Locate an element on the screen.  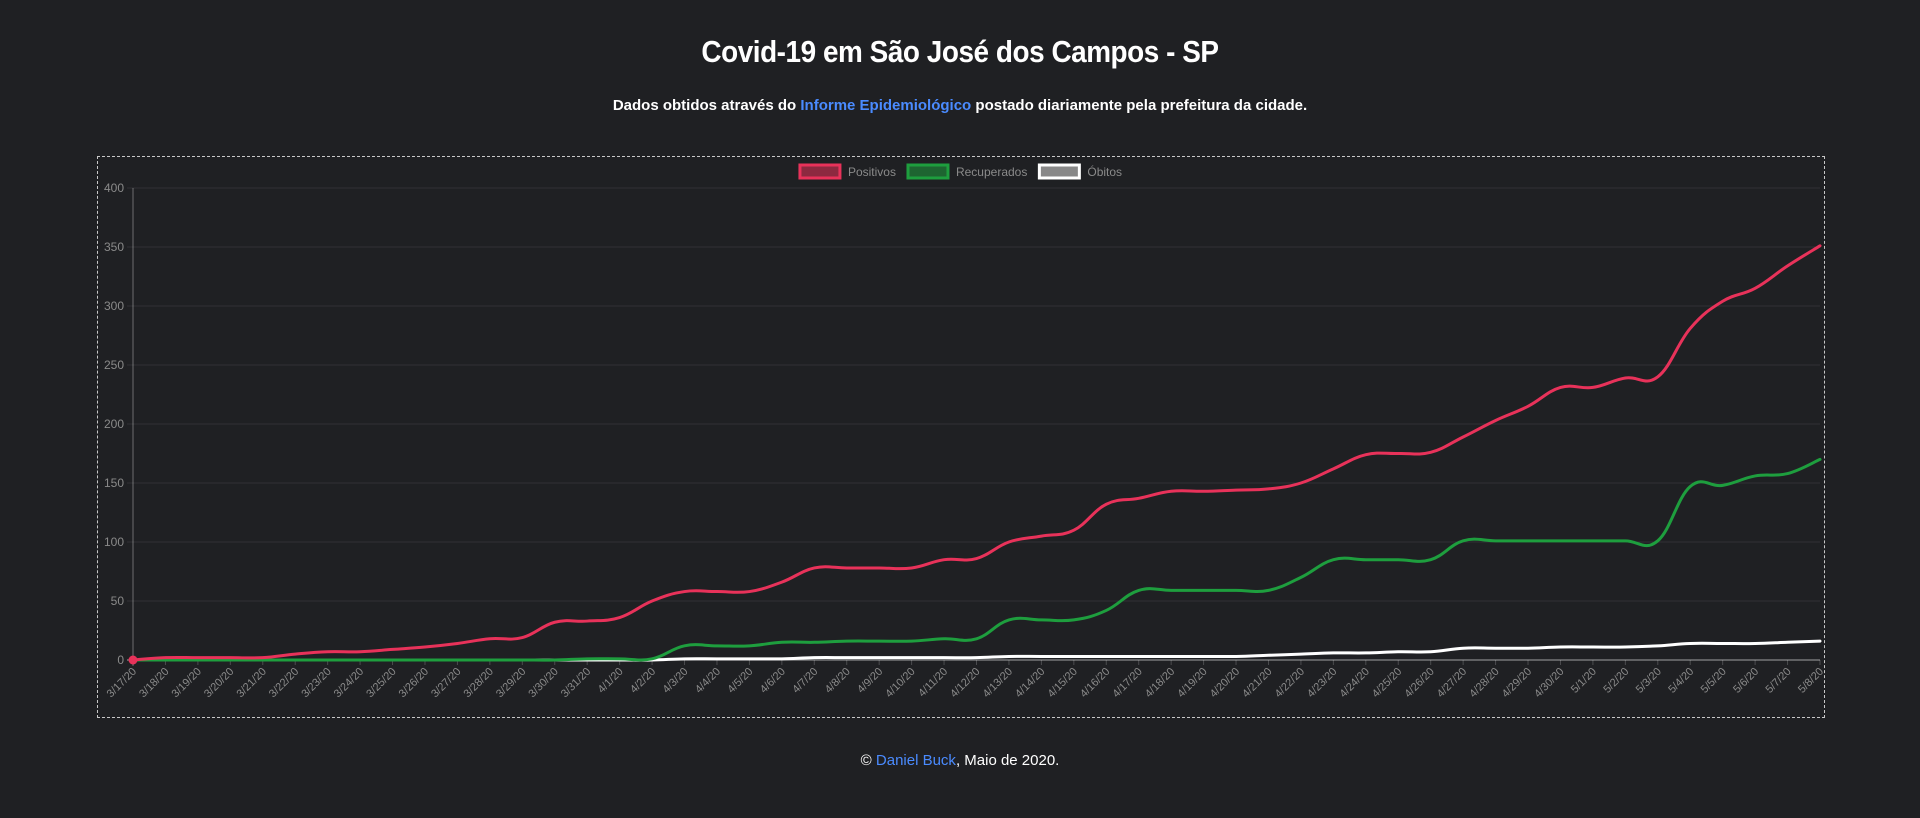
x-tick-label: 3/23/20 is located at coordinates (316, 683).